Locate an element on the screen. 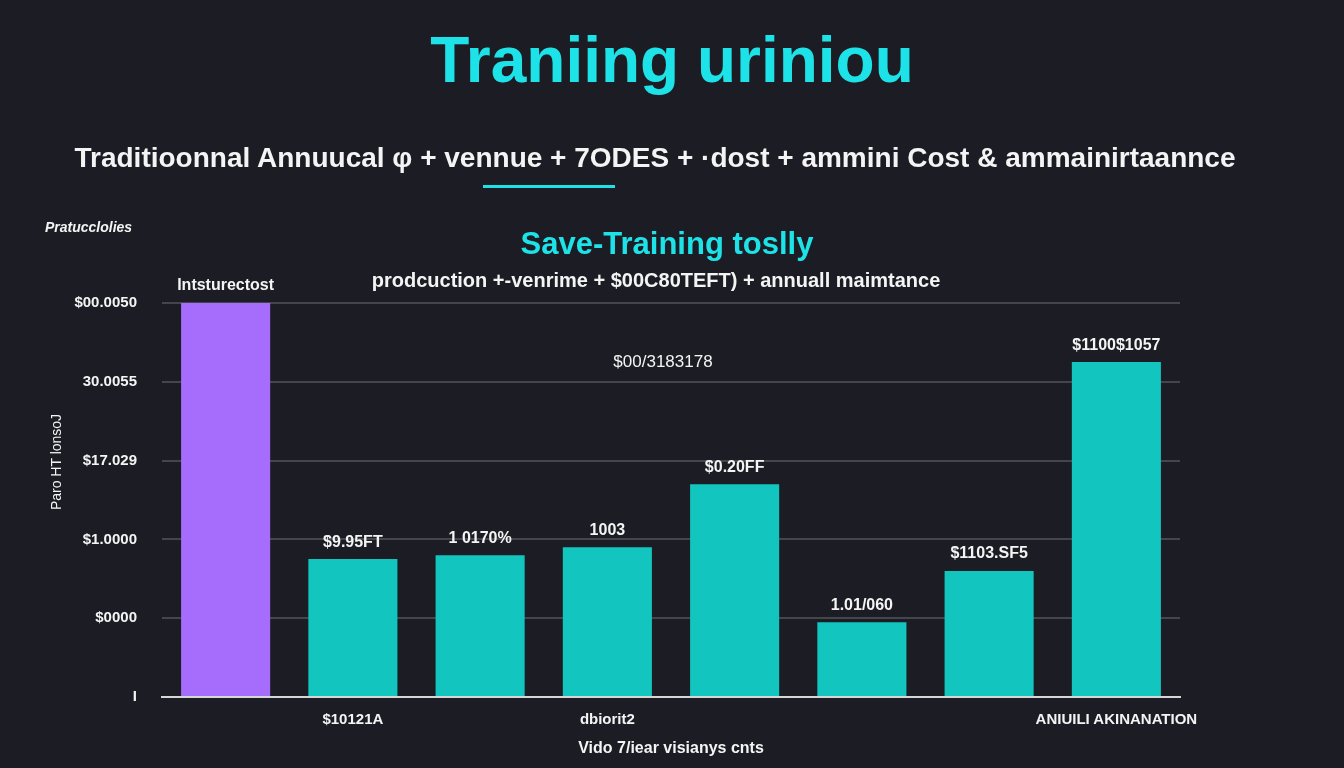  x-axis-title: Vido 7/iear visianys cnts is located at coordinates (671, 747).